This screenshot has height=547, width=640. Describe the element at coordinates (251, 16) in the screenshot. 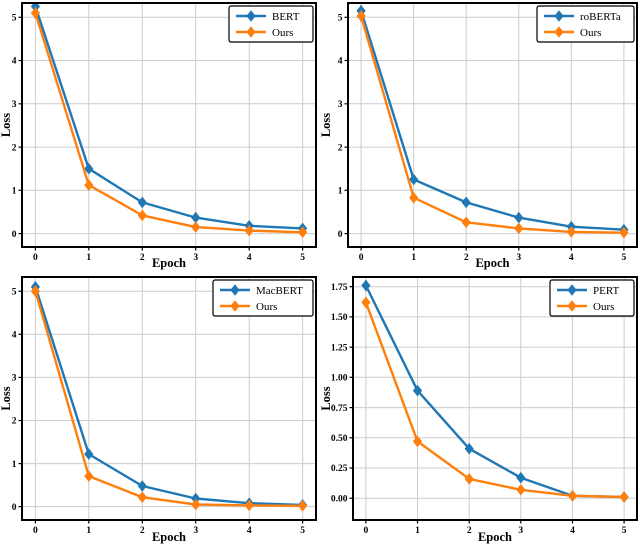

I see `legend-marker-bert` at that location.